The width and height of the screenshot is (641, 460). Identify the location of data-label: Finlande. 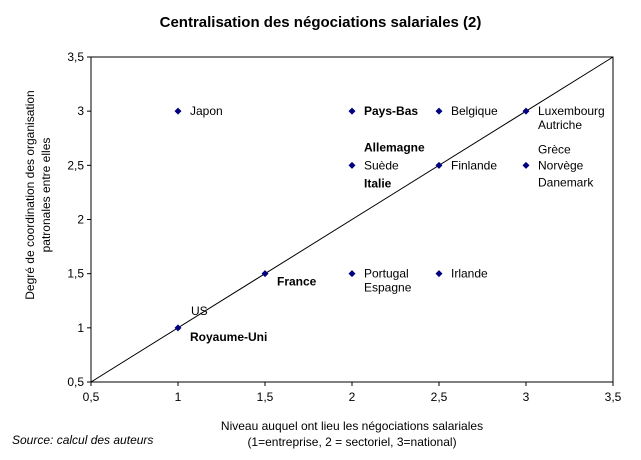
(474, 165).